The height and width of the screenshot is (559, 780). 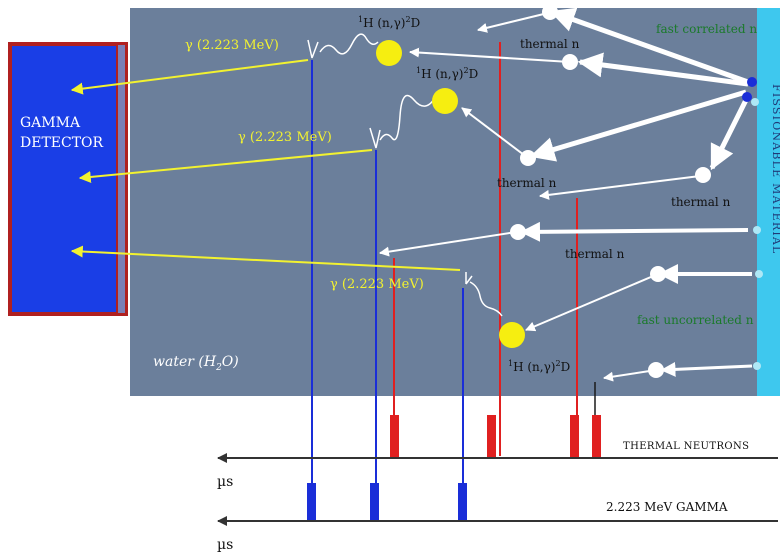 I want to click on gamma-label-2: γ (2.223 MeV), so click(x=285, y=137).